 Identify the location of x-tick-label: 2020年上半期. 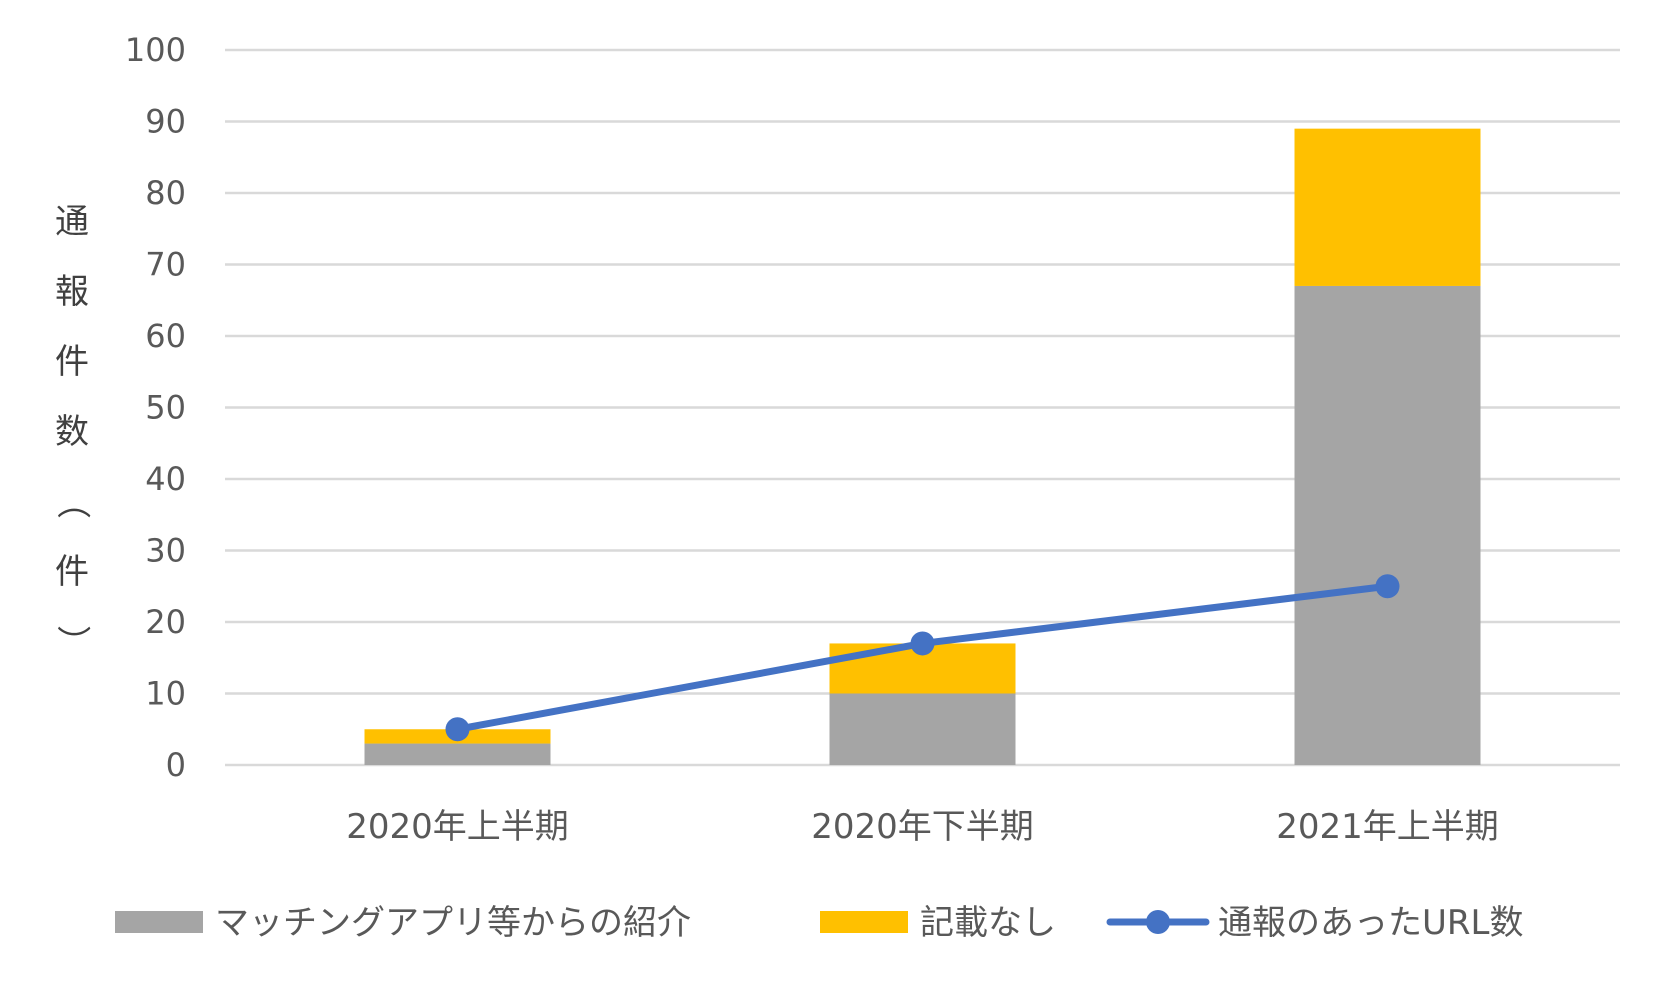
(457, 827).